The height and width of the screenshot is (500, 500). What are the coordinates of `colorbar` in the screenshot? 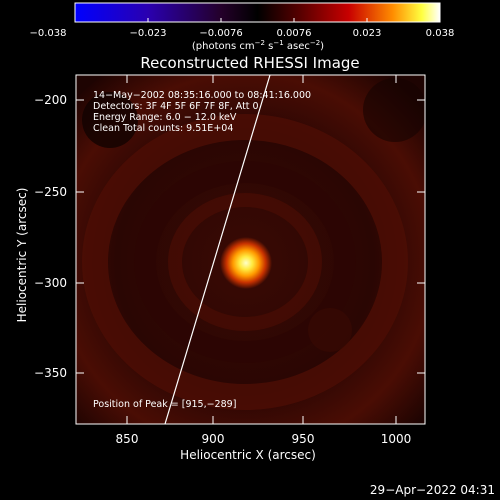 It's located at (257, 12).